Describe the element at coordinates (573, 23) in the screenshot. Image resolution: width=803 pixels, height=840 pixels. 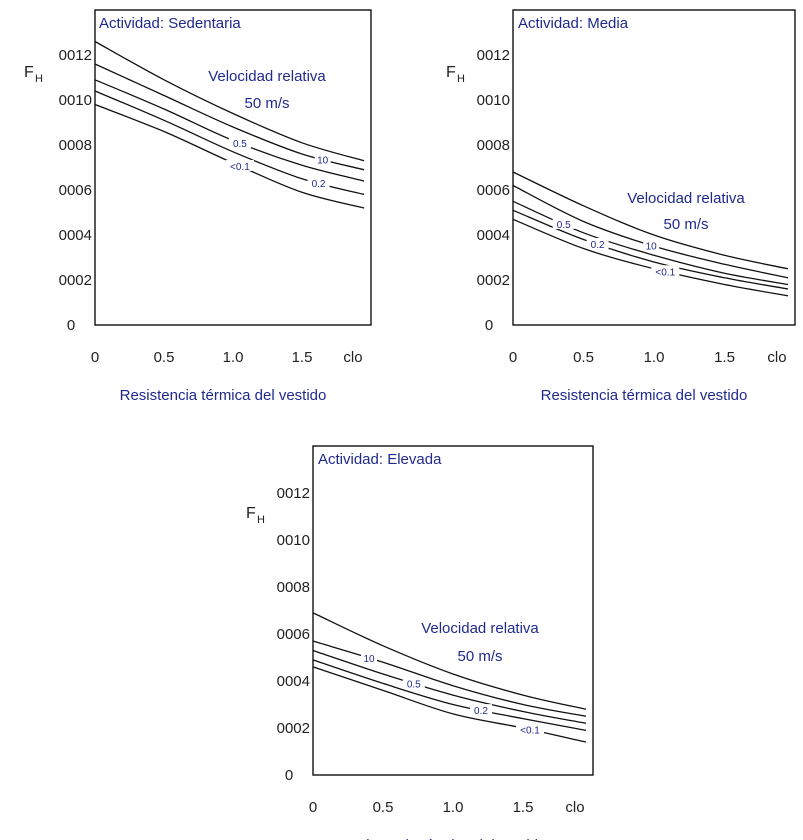
I see `chart-title: Actividad: Media` at that location.